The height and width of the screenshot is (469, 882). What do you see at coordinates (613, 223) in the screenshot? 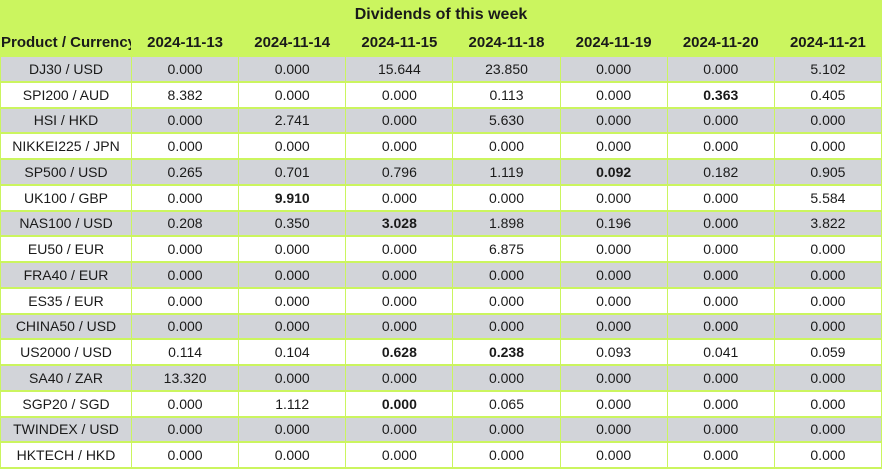
I see `dividend-value-cell: 0.196` at bounding box center [613, 223].